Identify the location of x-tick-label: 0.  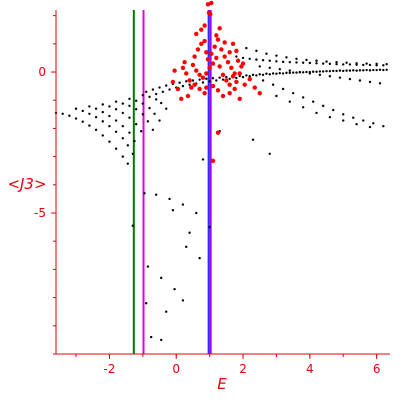
(176, 369).